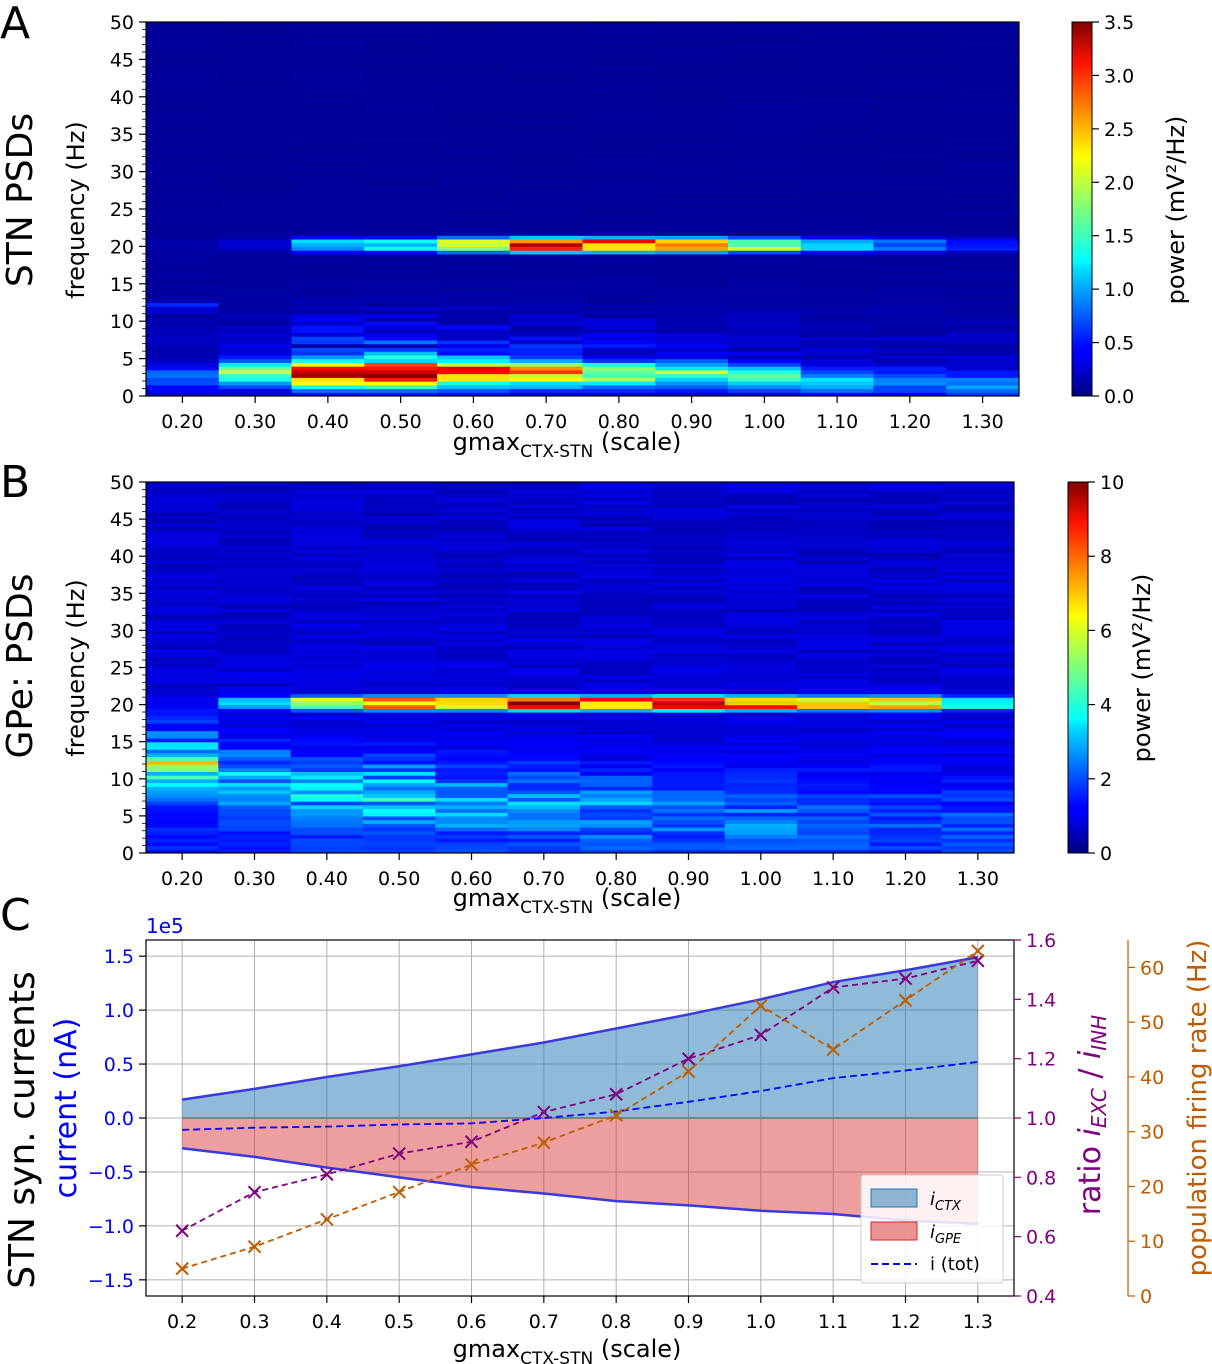 The image size is (1212, 1364). Describe the element at coordinates (616, 1322) in the screenshot. I see `x-tick-label: 0.8` at that location.